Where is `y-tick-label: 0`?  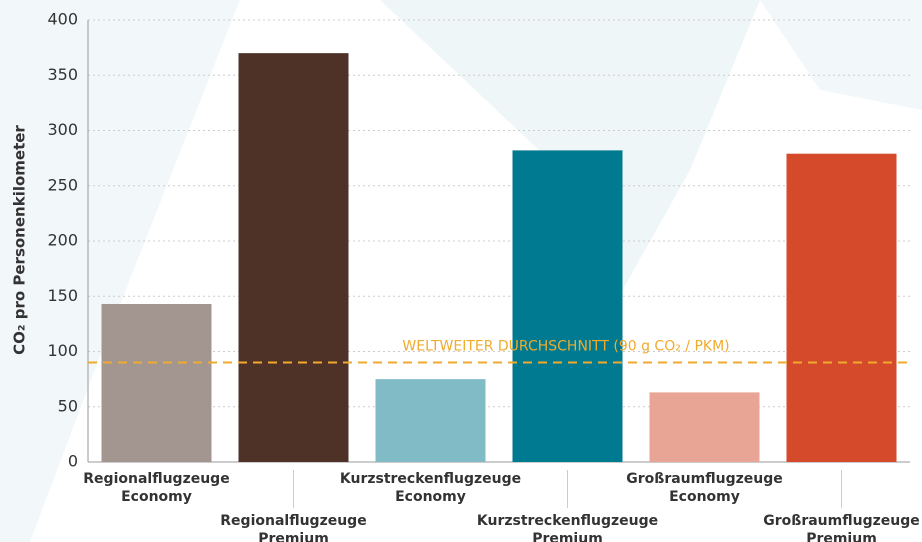
y-tick-label: 0 is located at coordinates (73, 461).